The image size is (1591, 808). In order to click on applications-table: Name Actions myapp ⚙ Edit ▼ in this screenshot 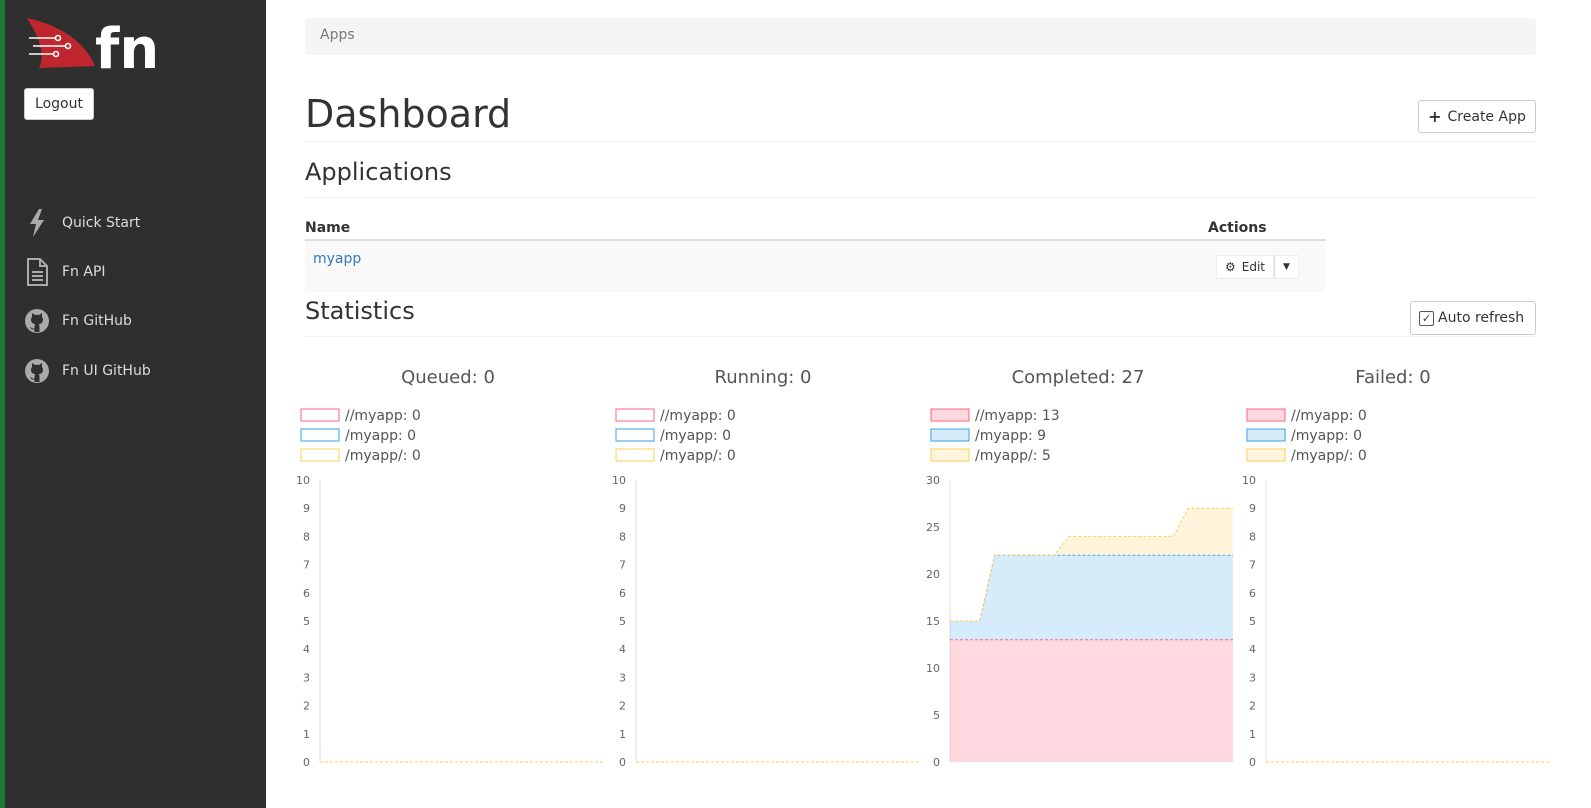, I will do `click(815, 254)`.